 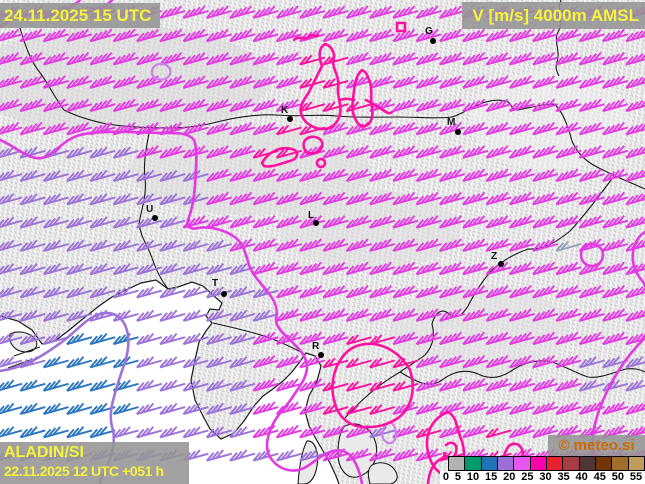 What do you see at coordinates (527, 477) in the screenshot?
I see `color-scale-tick: 25` at bounding box center [527, 477].